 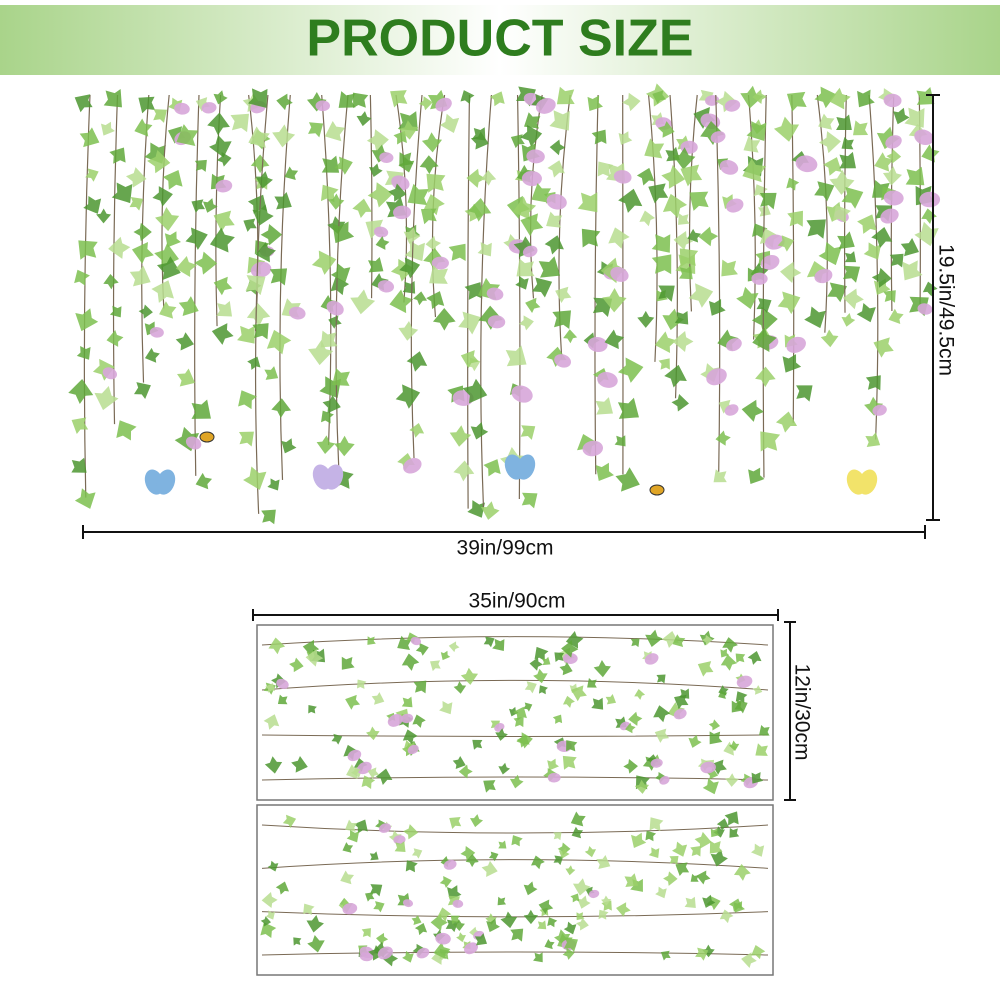 What do you see at coordinates (801, 712) in the screenshot?
I see `sheet-height-label: 12in/30cm` at bounding box center [801, 712].